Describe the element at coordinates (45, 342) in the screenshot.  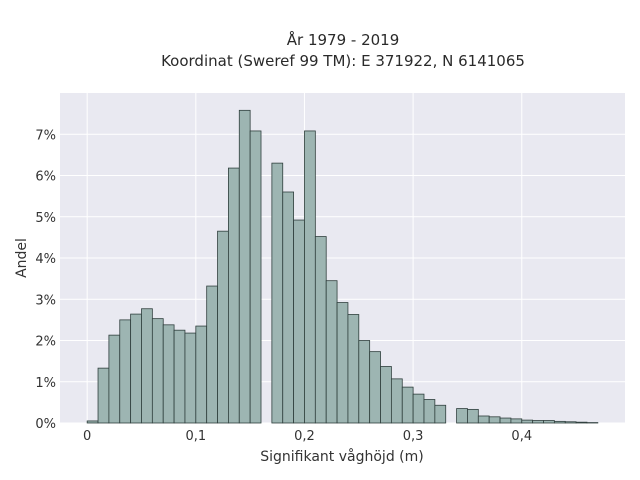
I see `y-tick-label: 2%` at that location.